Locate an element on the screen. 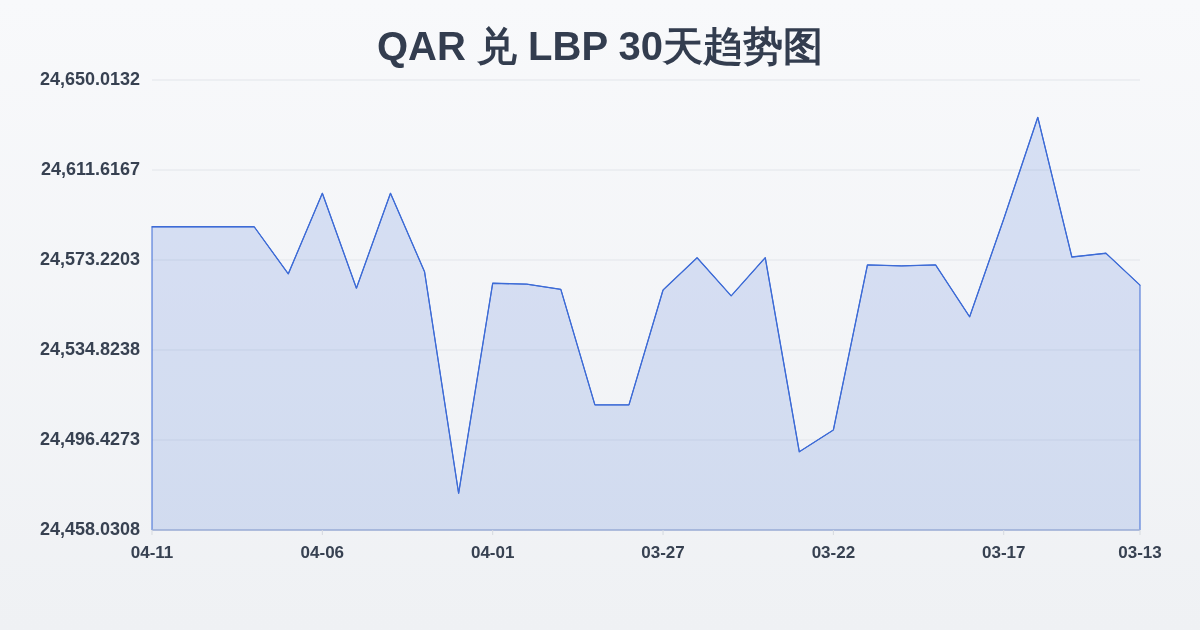  y-tick-label: 24,573.2203 is located at coordinates (89, 258).